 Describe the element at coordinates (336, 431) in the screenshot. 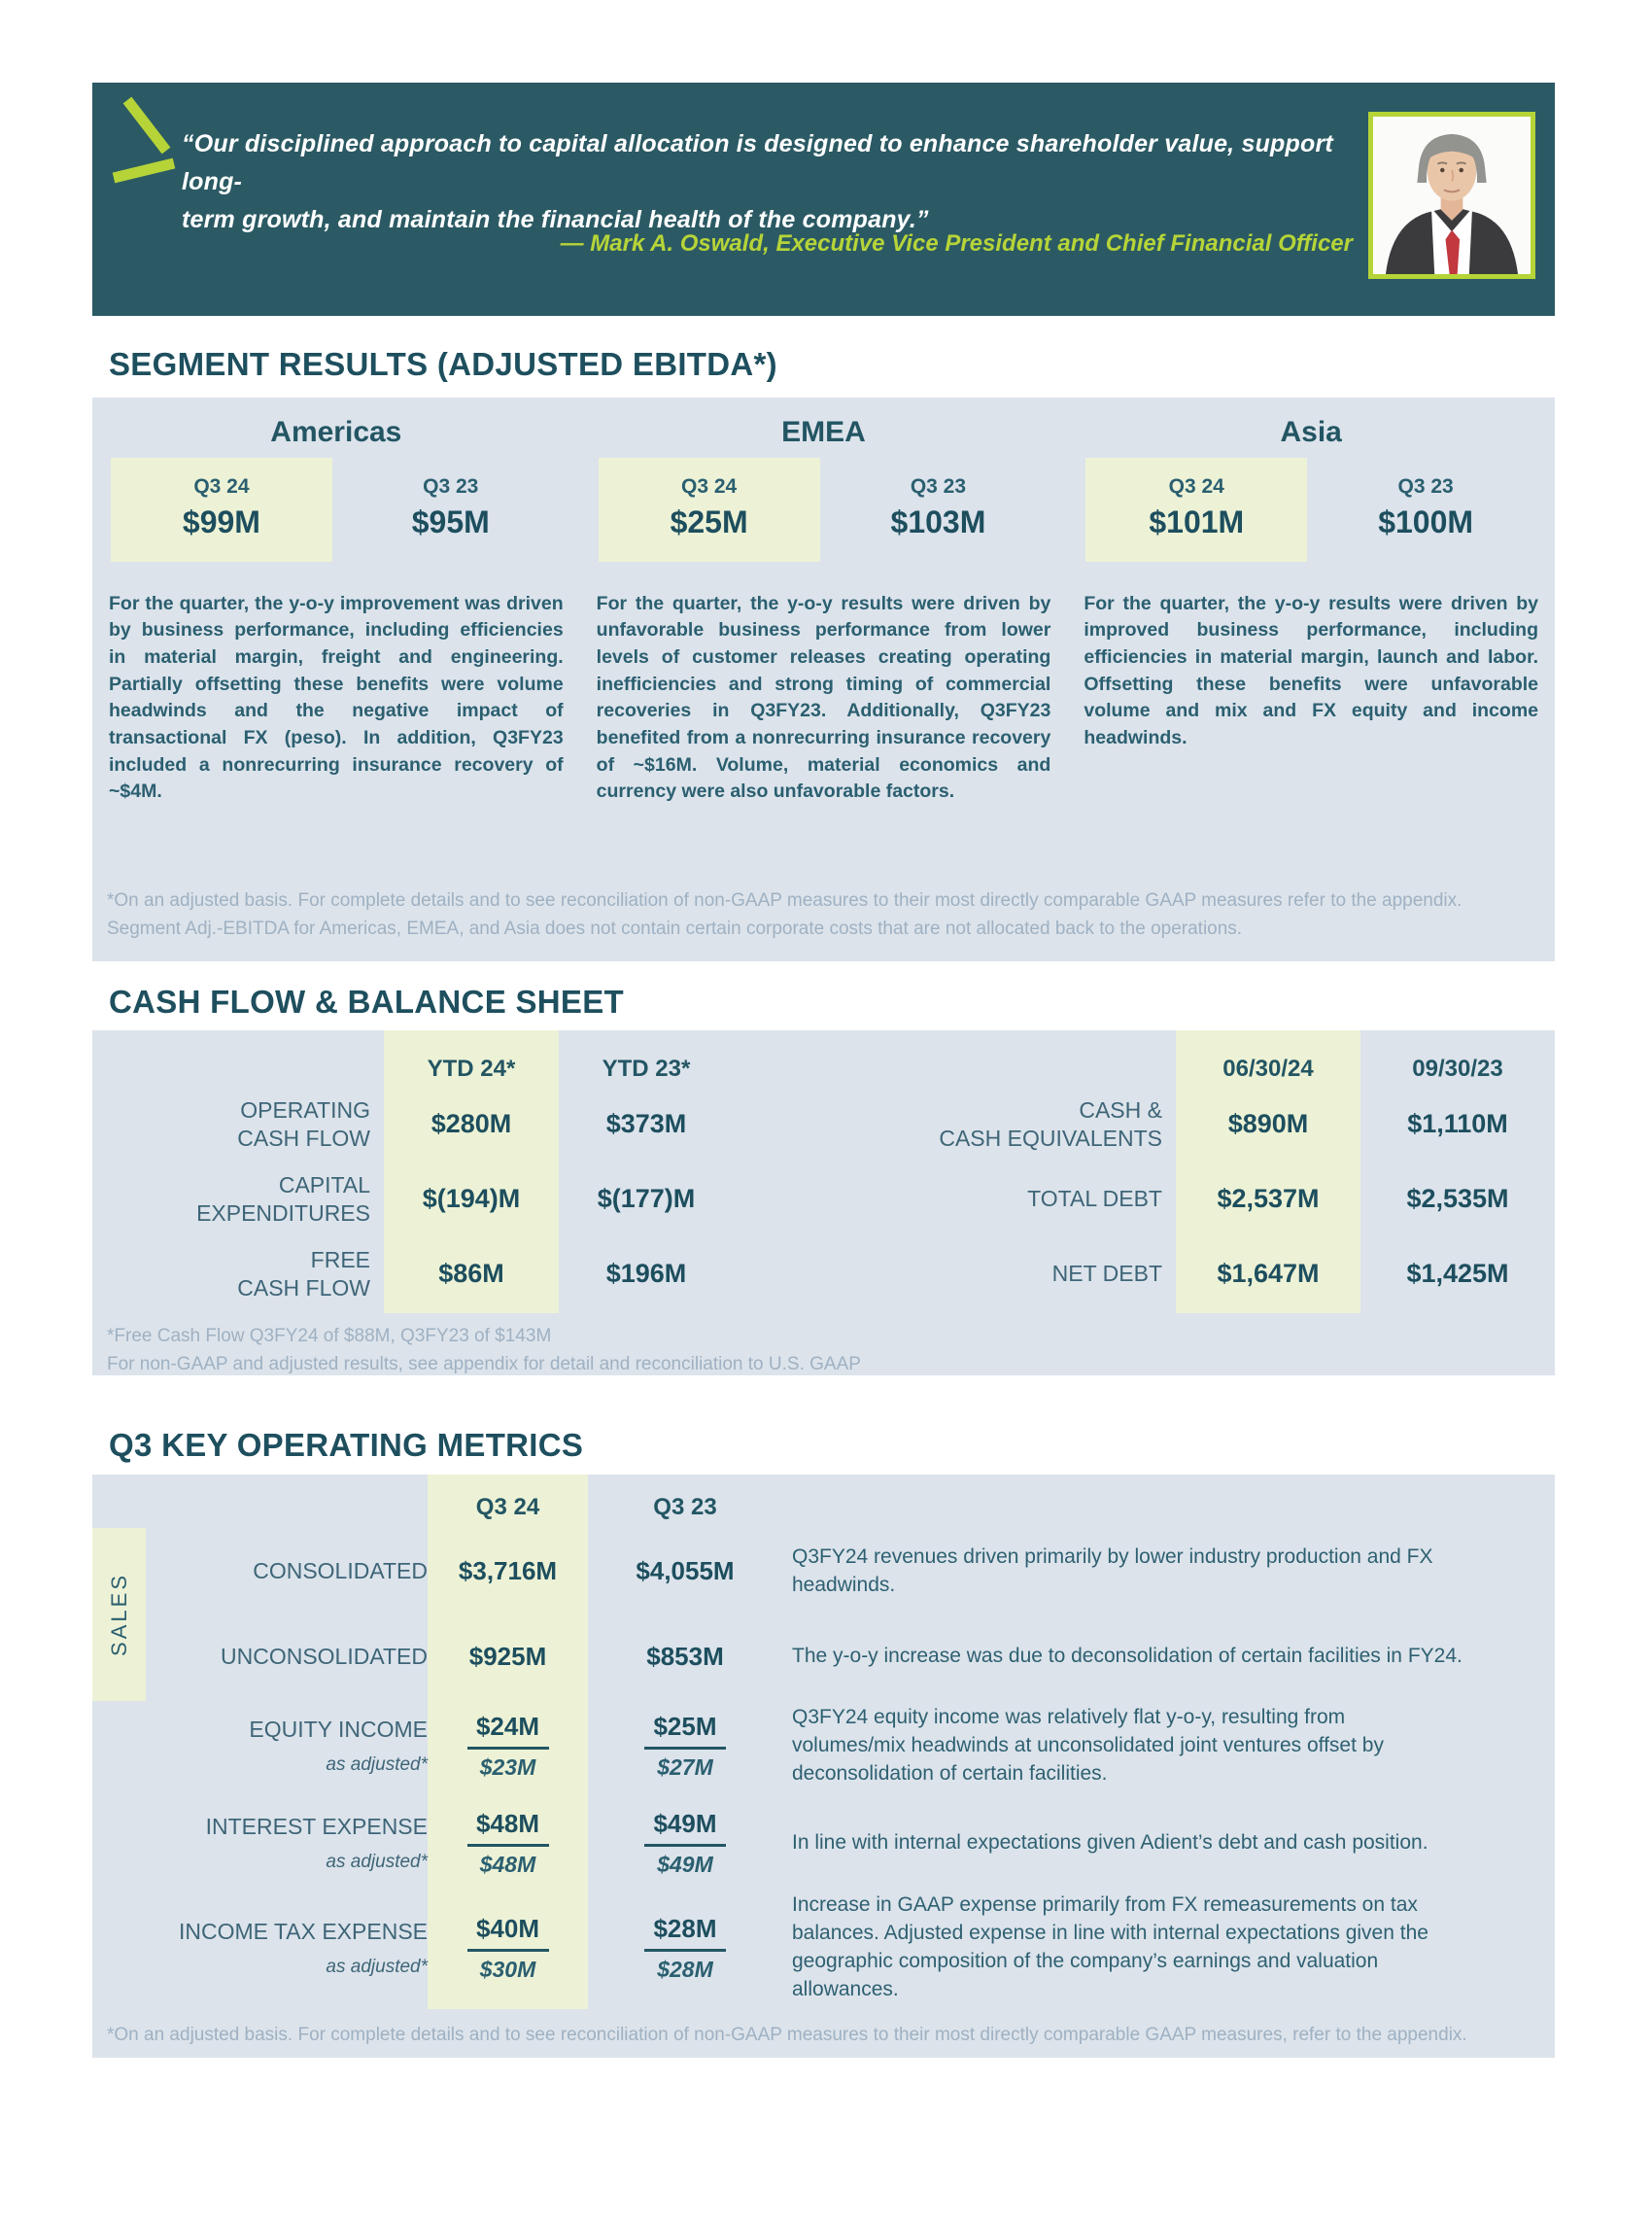

I see `region-name: Americas` at that location.